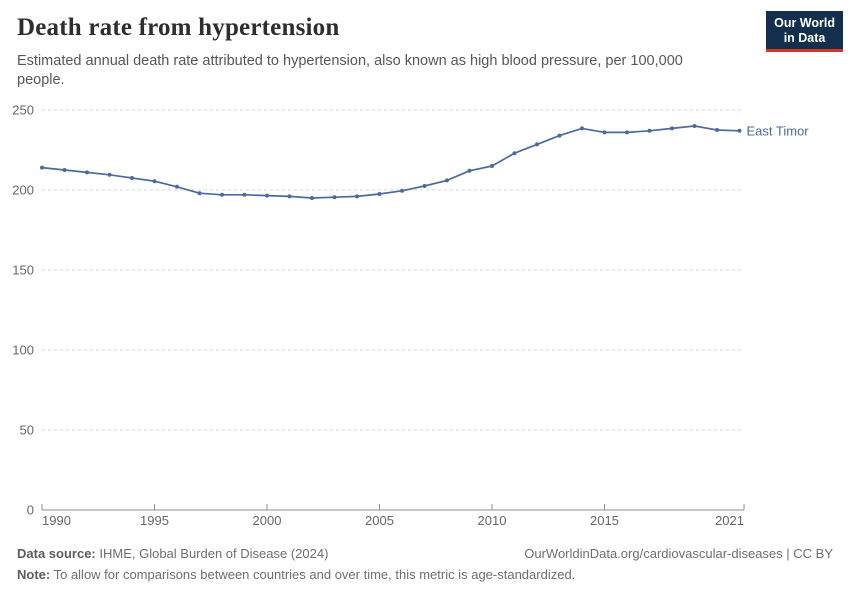 The image size is (850, 600). I want to click on data-source-value: IHME, Global Burden of Disease (2024), so click(212, 553).